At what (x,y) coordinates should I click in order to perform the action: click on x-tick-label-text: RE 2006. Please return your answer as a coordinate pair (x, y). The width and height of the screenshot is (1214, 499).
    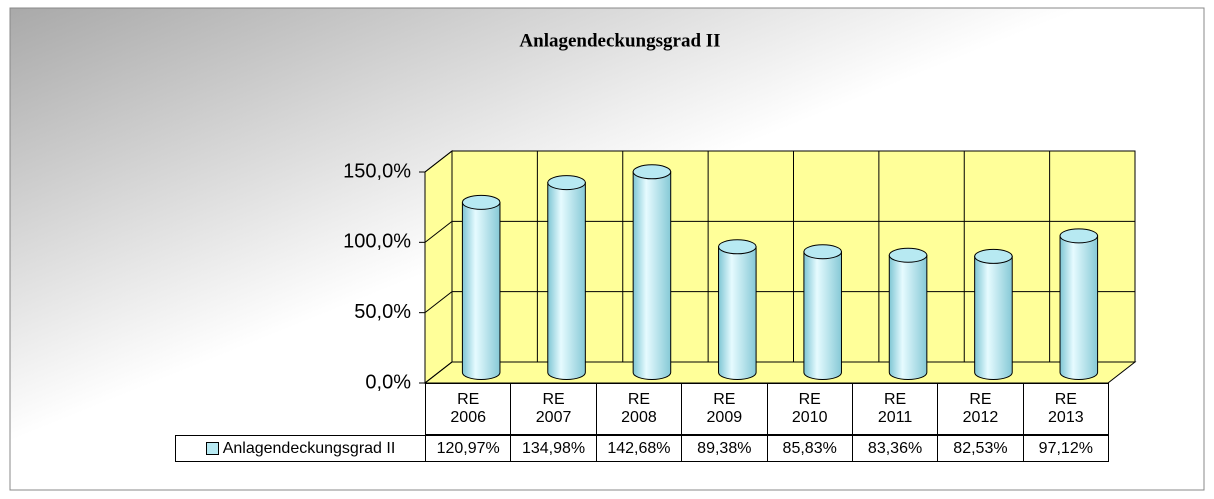
    Looking at the image, I should click on (468, 408).